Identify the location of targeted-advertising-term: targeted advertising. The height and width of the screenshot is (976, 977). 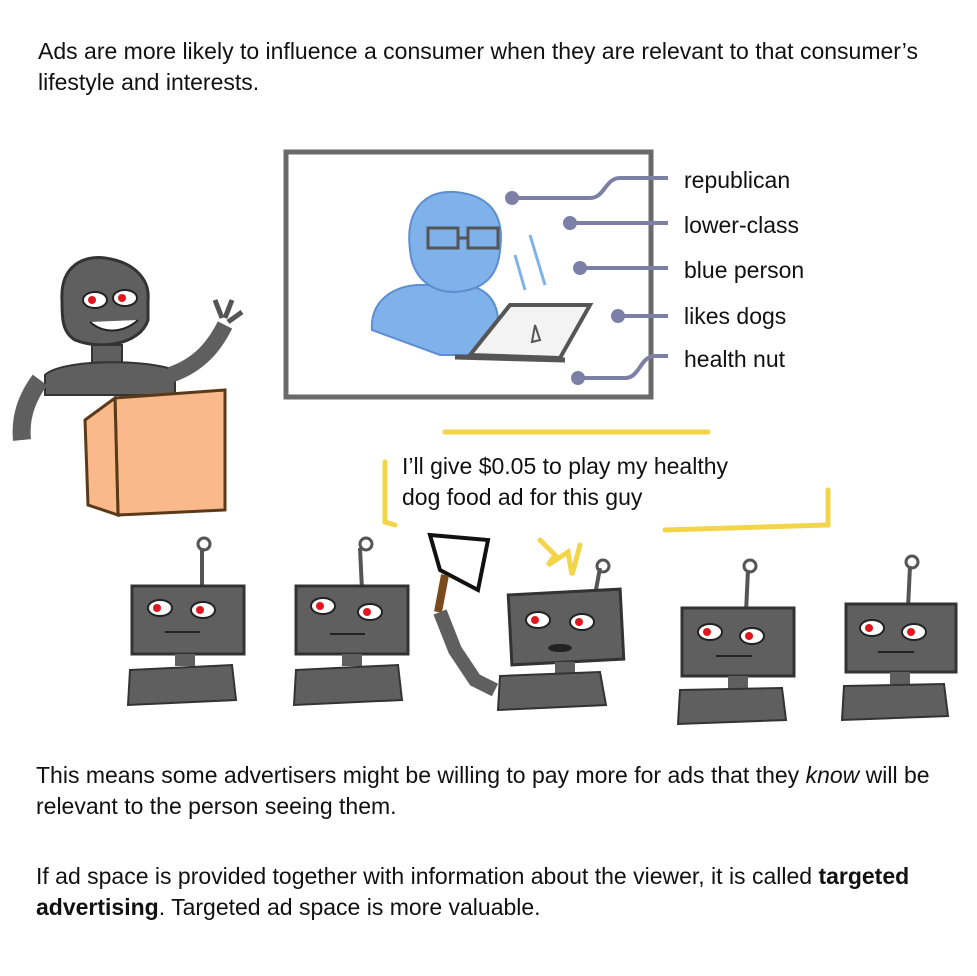
(473, 891).